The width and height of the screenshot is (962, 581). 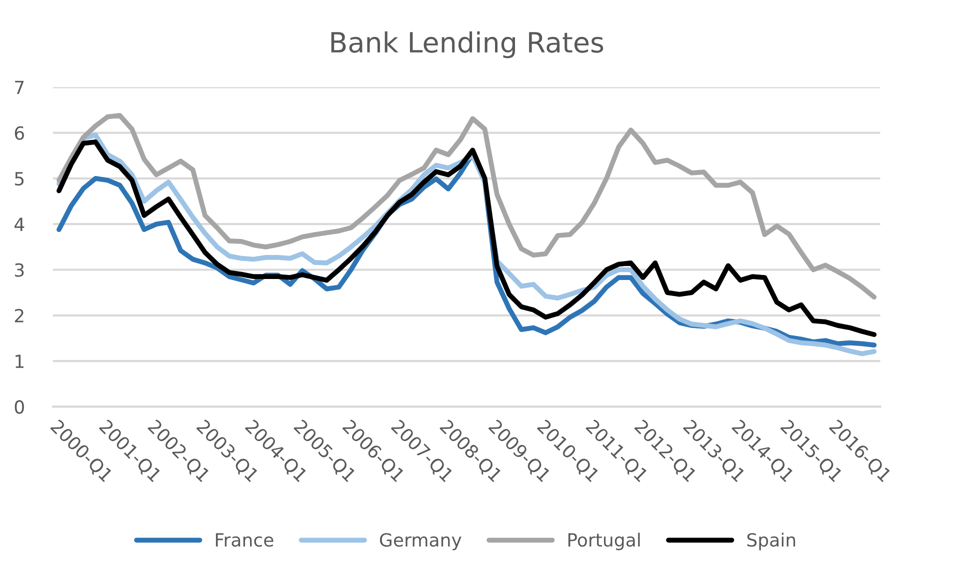 I want to click on legend-label: Spain, so click(x=771, y=541).